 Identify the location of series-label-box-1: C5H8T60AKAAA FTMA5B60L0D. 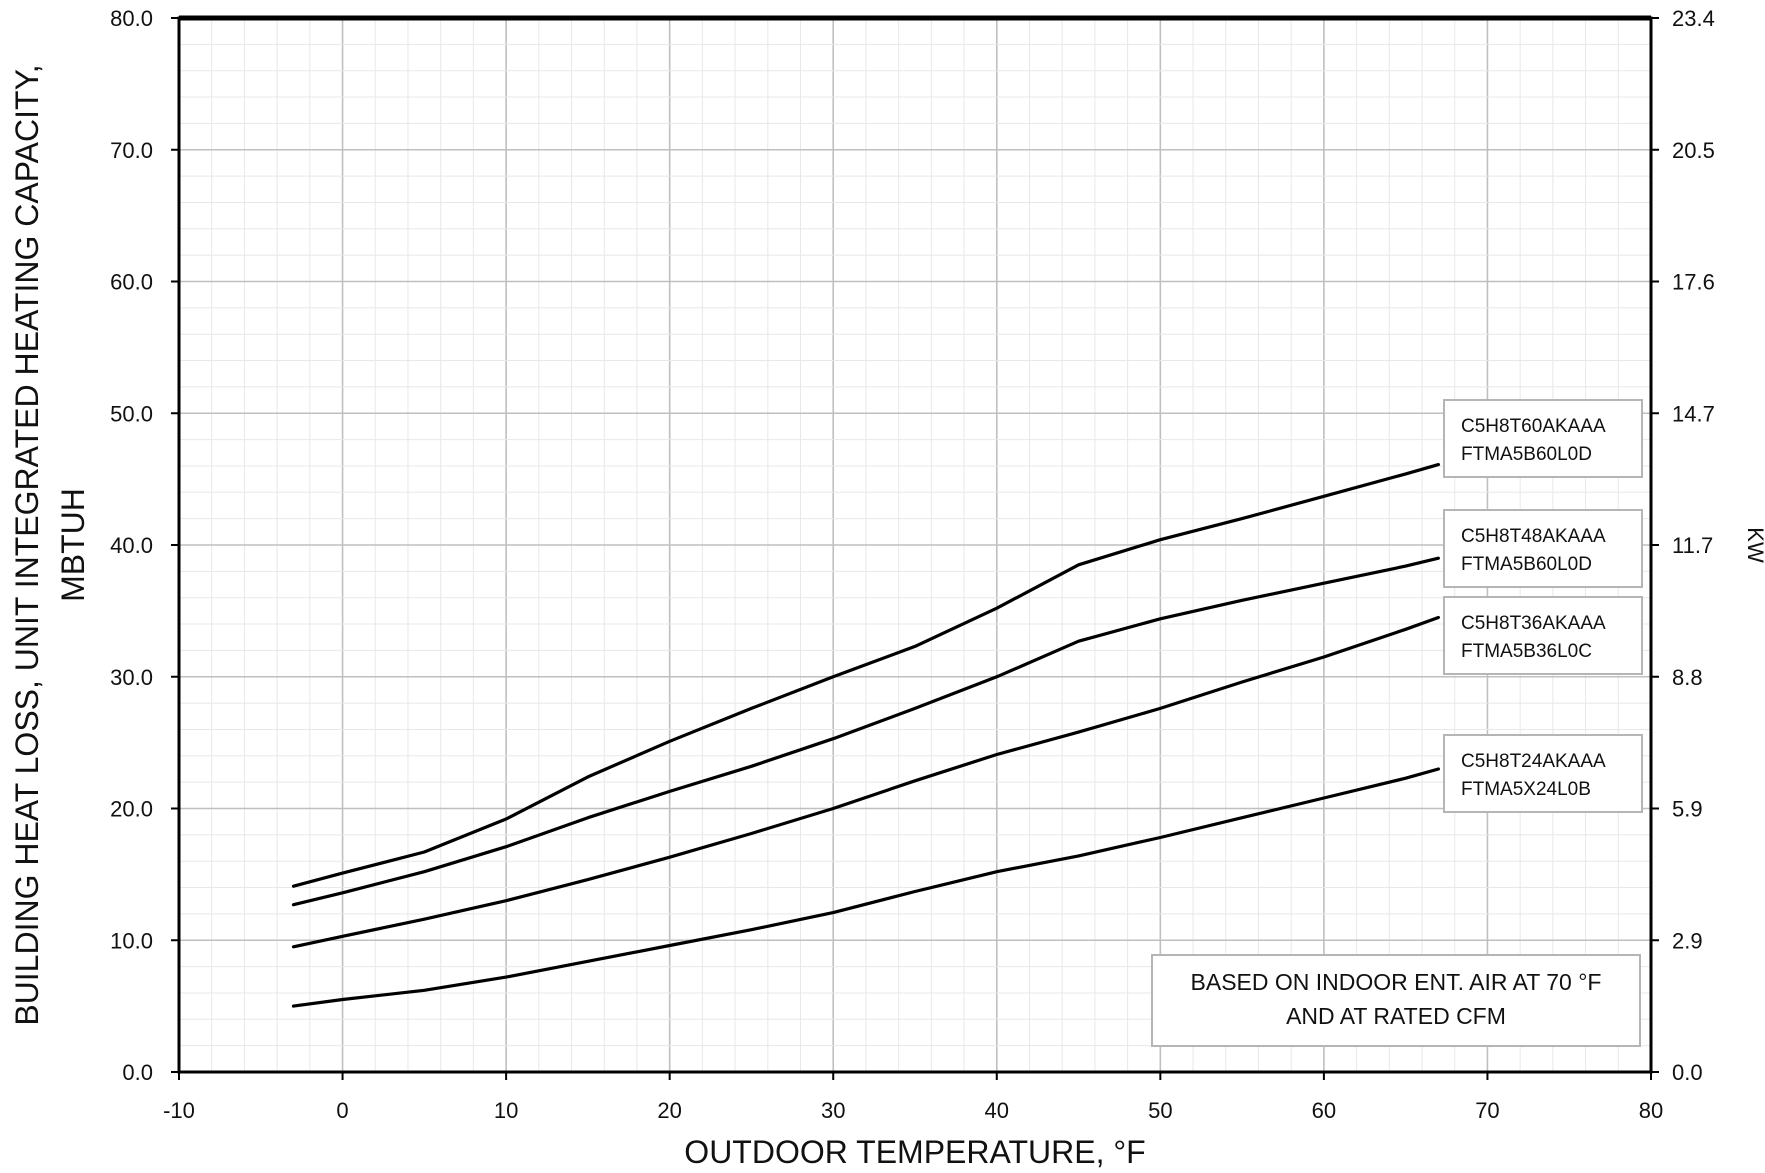
(1543, 438).